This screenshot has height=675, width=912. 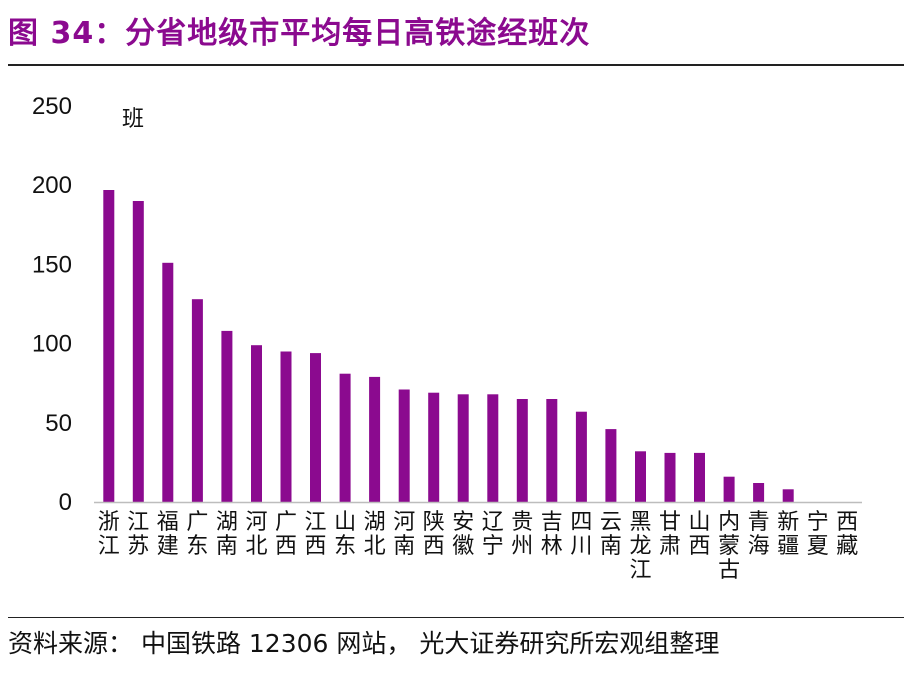 I want to click on x-tick-label: 贵州, so click(x=522, y=534).